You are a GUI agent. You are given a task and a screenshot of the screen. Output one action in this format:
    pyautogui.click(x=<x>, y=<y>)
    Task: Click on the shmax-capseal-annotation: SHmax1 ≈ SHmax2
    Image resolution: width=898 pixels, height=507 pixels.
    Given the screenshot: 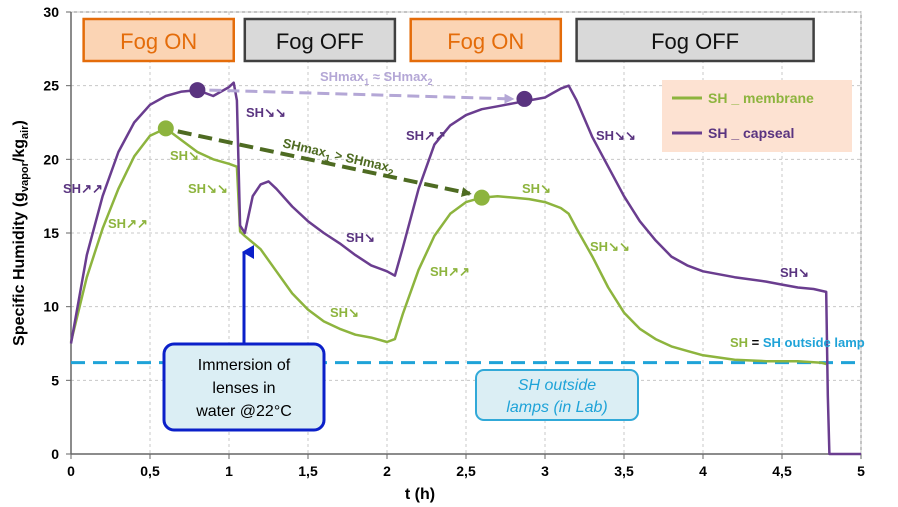 What is the action you would take?
    pyautogui.click(x=376, y=78)
    